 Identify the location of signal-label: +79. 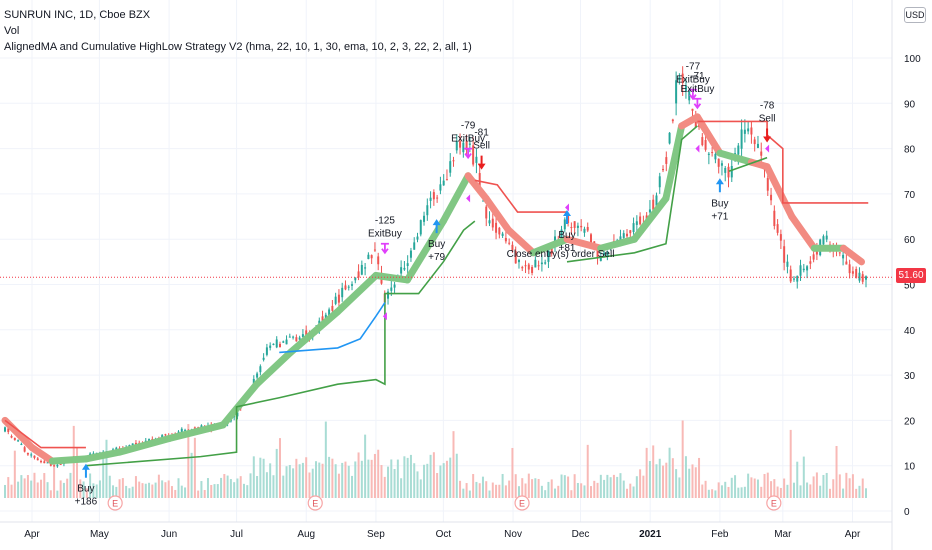
(436, 257).